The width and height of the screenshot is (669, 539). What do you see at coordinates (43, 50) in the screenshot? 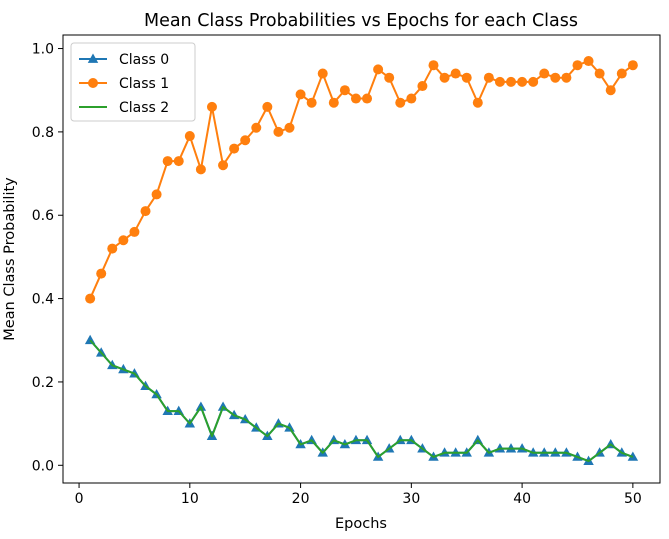
I see `y-tick-label: 1.0` at bounding box center [43, 50].